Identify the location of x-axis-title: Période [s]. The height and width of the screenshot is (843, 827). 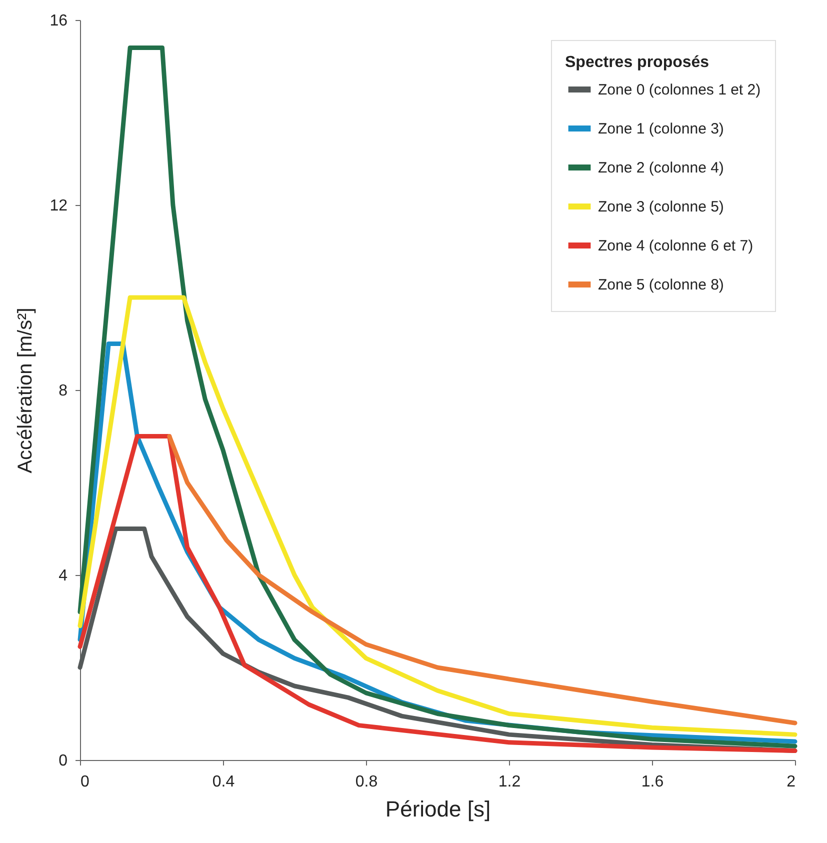
(438, 809).